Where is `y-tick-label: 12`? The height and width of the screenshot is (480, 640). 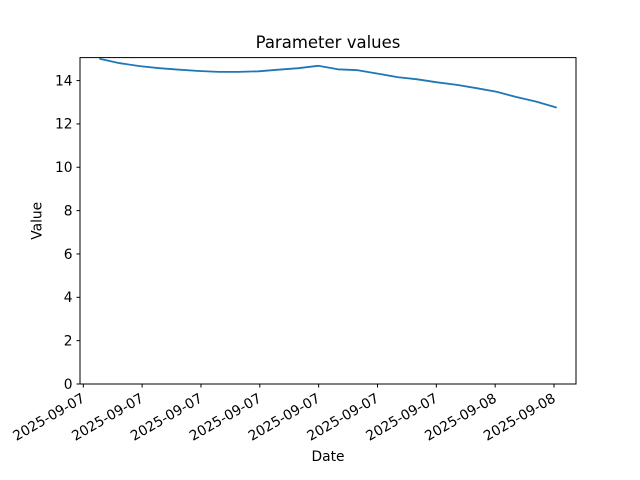 y-tick-label: 12 is located at coordinates (64, 125).